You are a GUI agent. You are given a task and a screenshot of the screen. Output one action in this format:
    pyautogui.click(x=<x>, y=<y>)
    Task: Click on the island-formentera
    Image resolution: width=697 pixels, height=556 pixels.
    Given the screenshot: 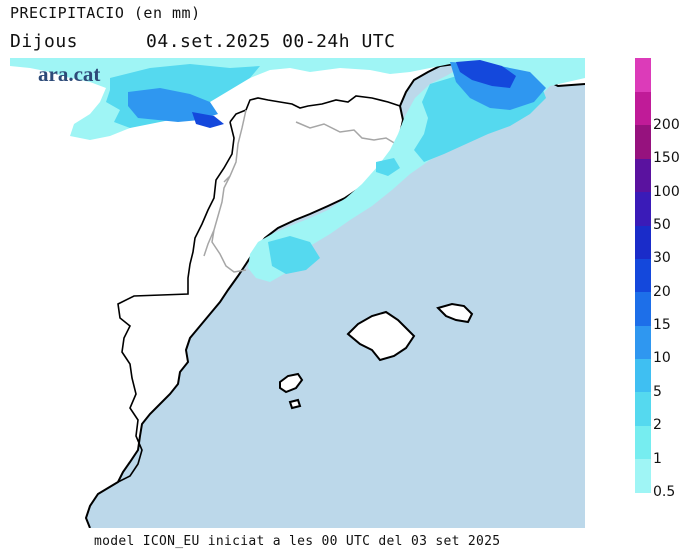 What is the action you would take?
    pyautogui.click(x=295, y=404)
    